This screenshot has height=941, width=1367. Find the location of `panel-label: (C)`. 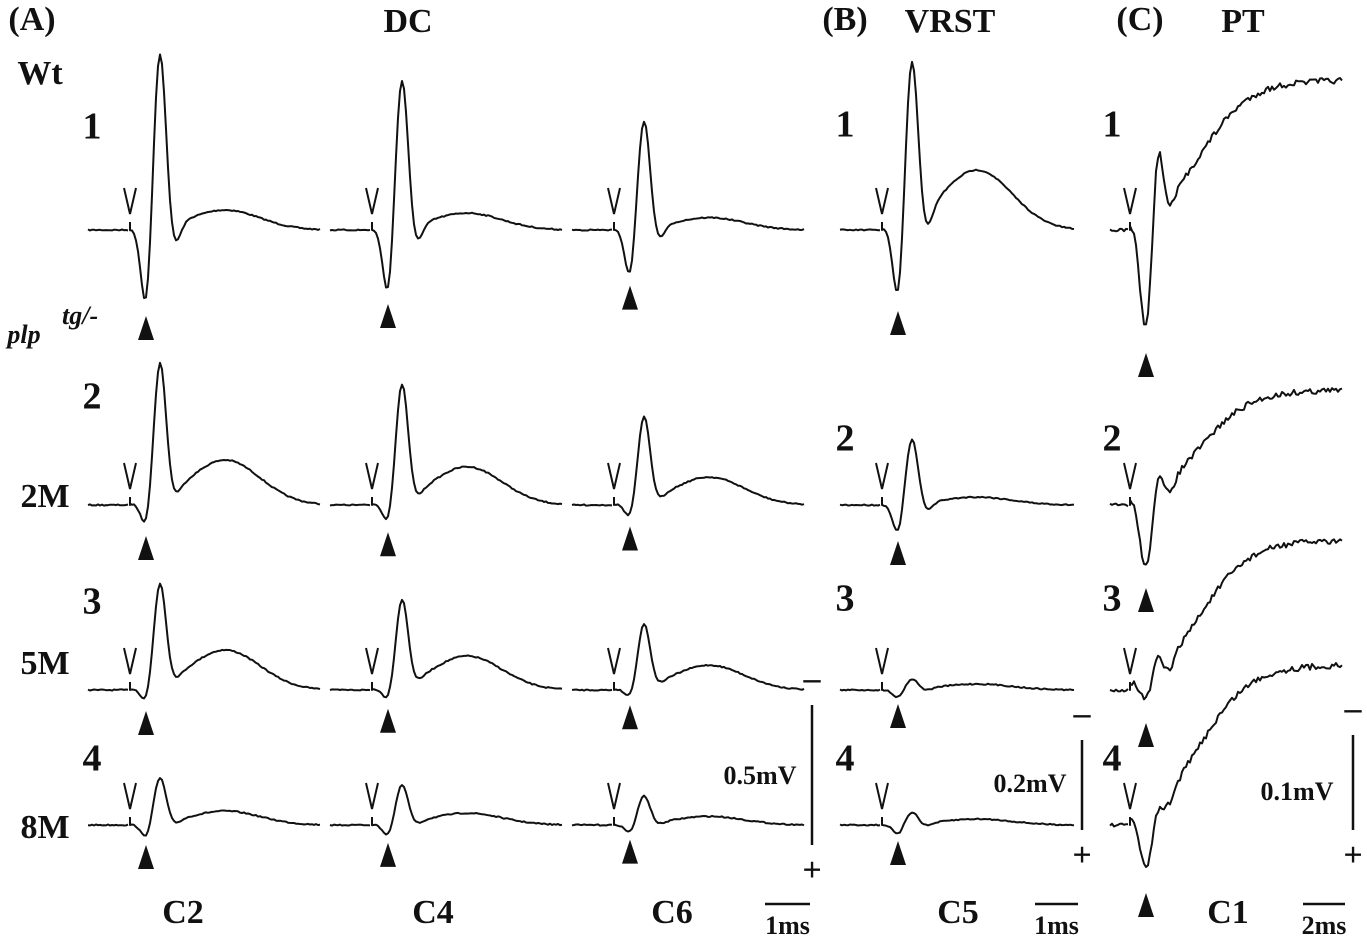

panel-label: (C) is located at coordinates (1139, 19).